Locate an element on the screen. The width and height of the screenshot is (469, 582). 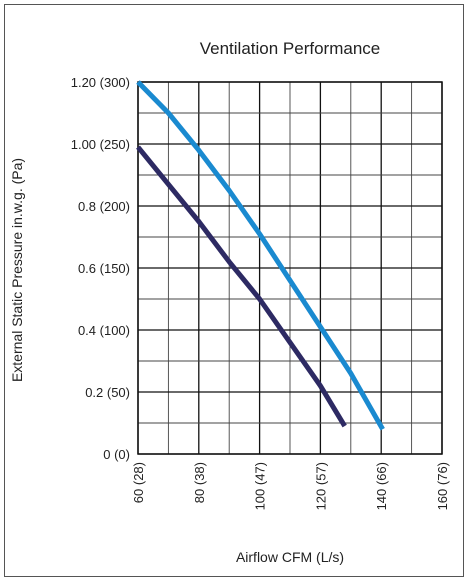
y-axis-label: External Static Pressure in.w.g. (Pa) is located at coordinates (17, 270).